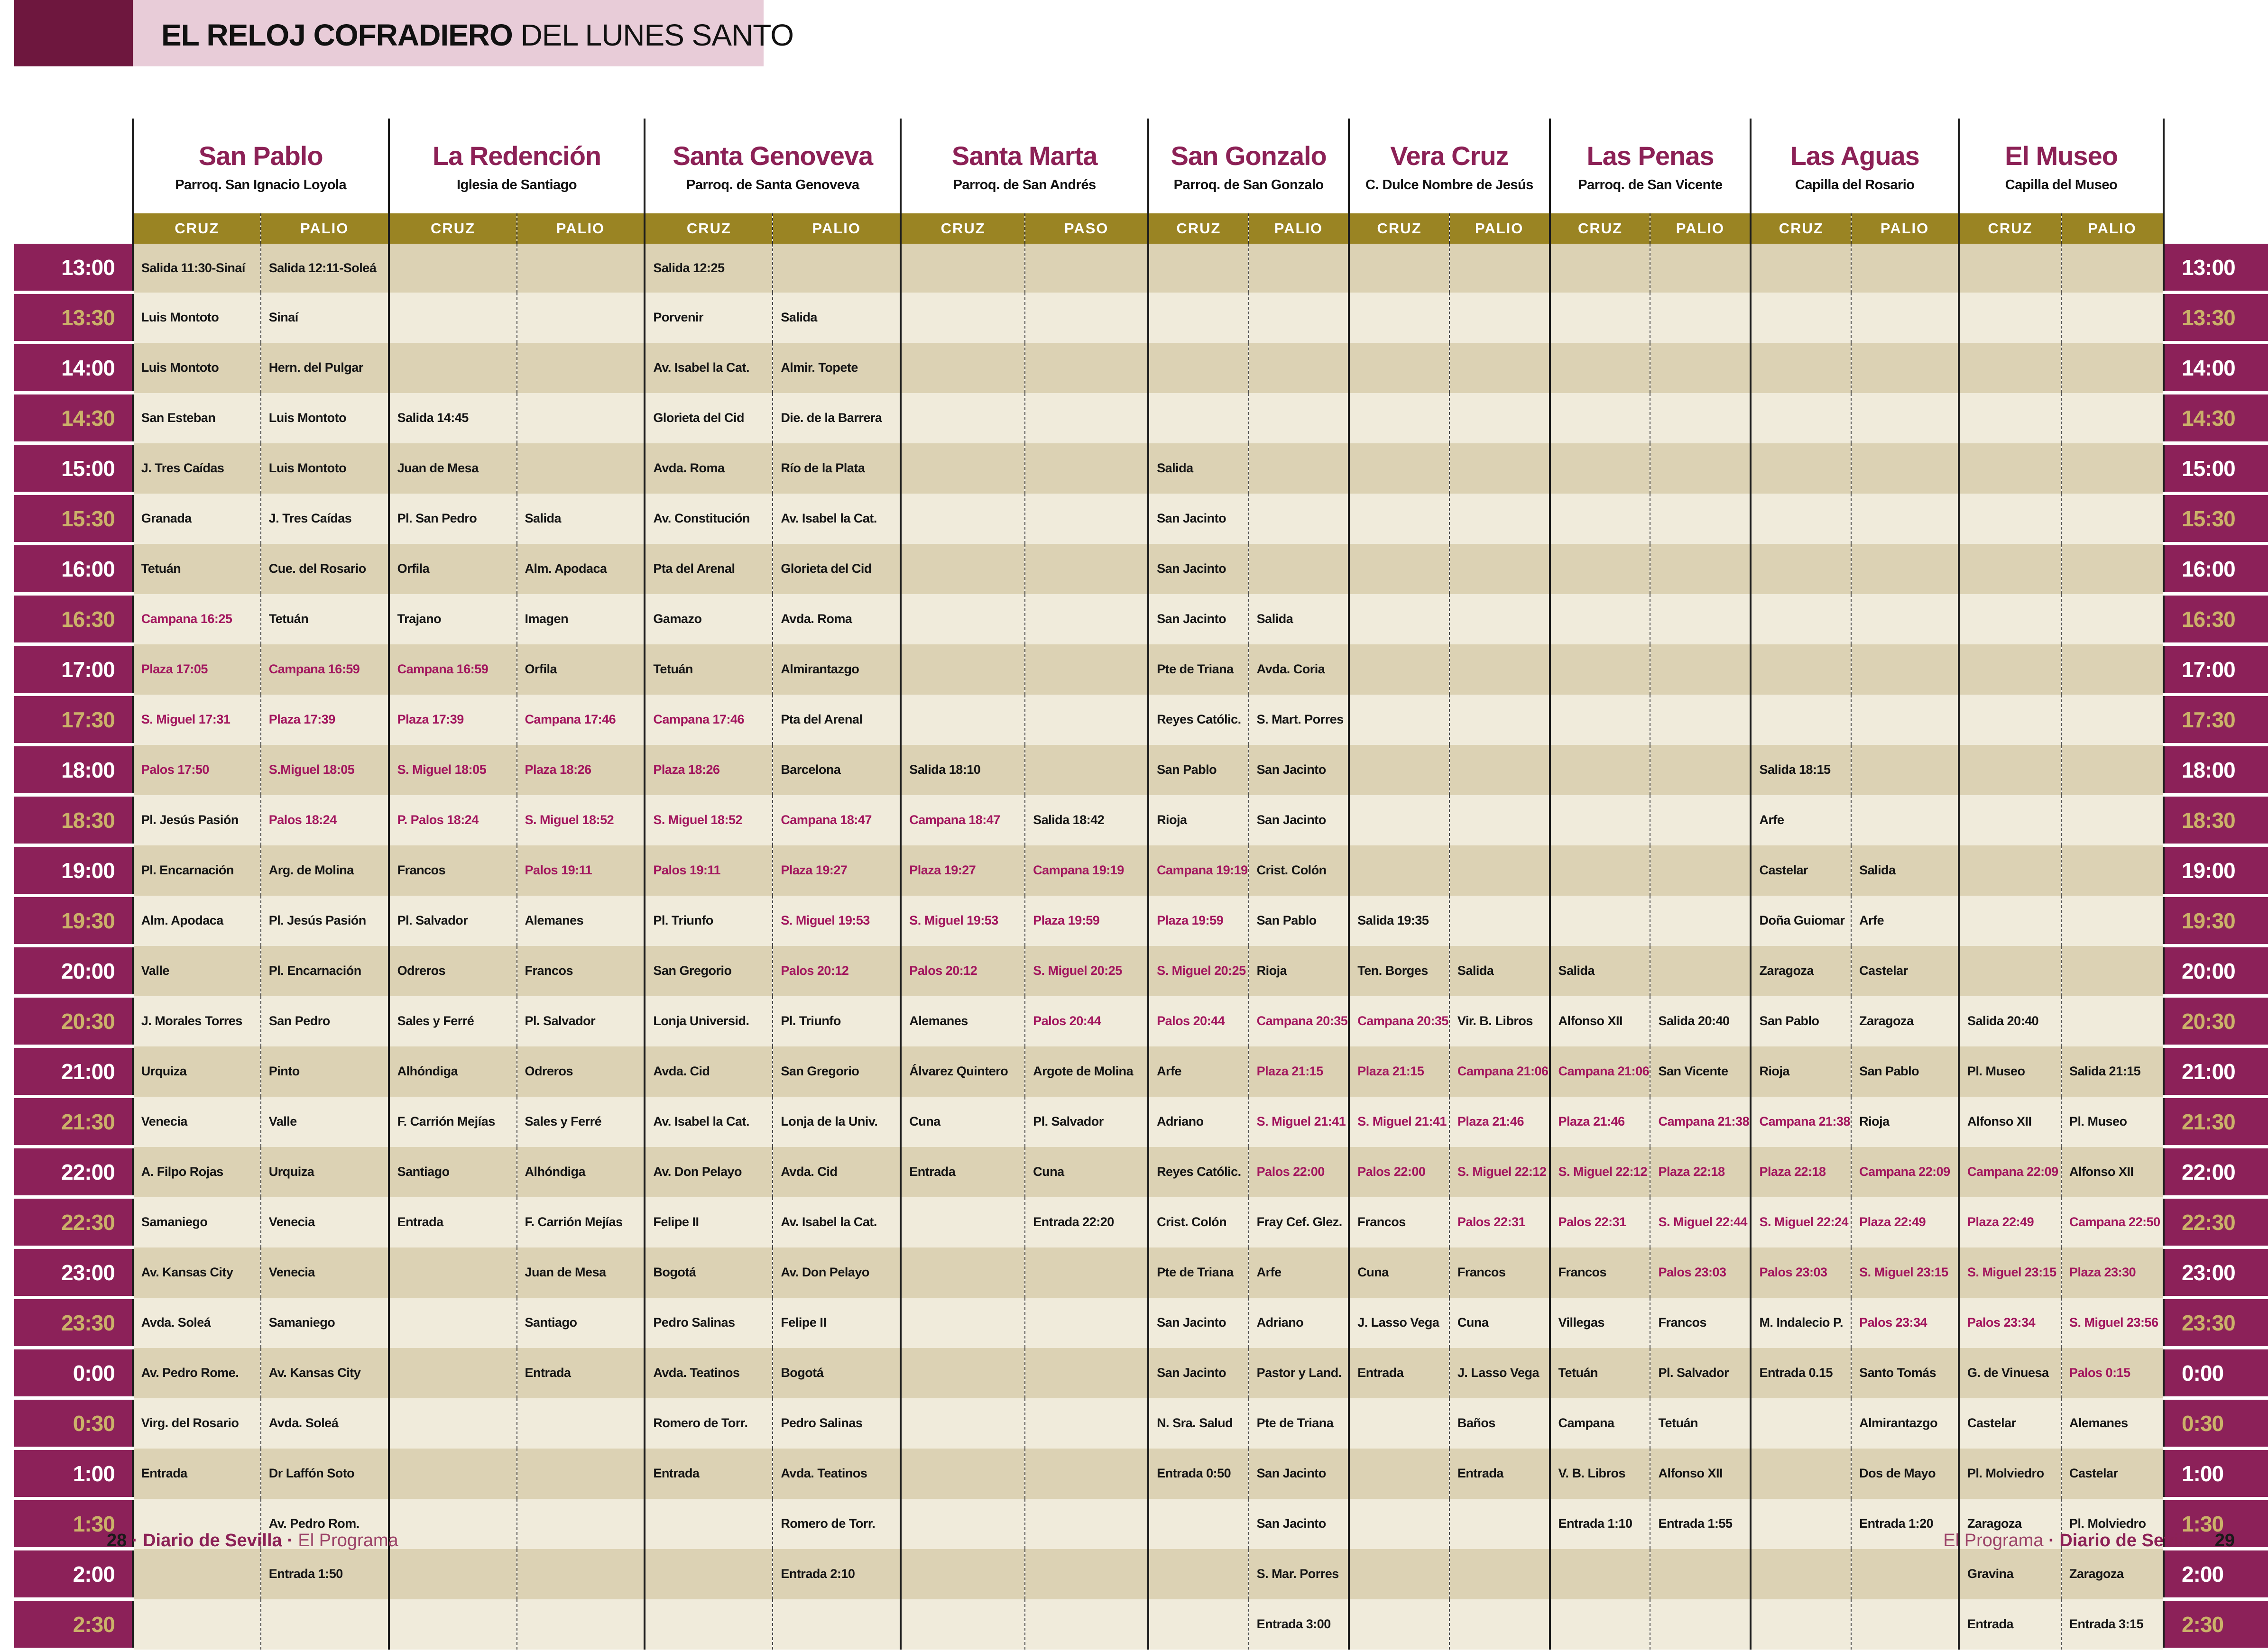  Describe the element at coordinates (2215, 1524) in the screenshot. I see `time-label: 1:30` at that location.